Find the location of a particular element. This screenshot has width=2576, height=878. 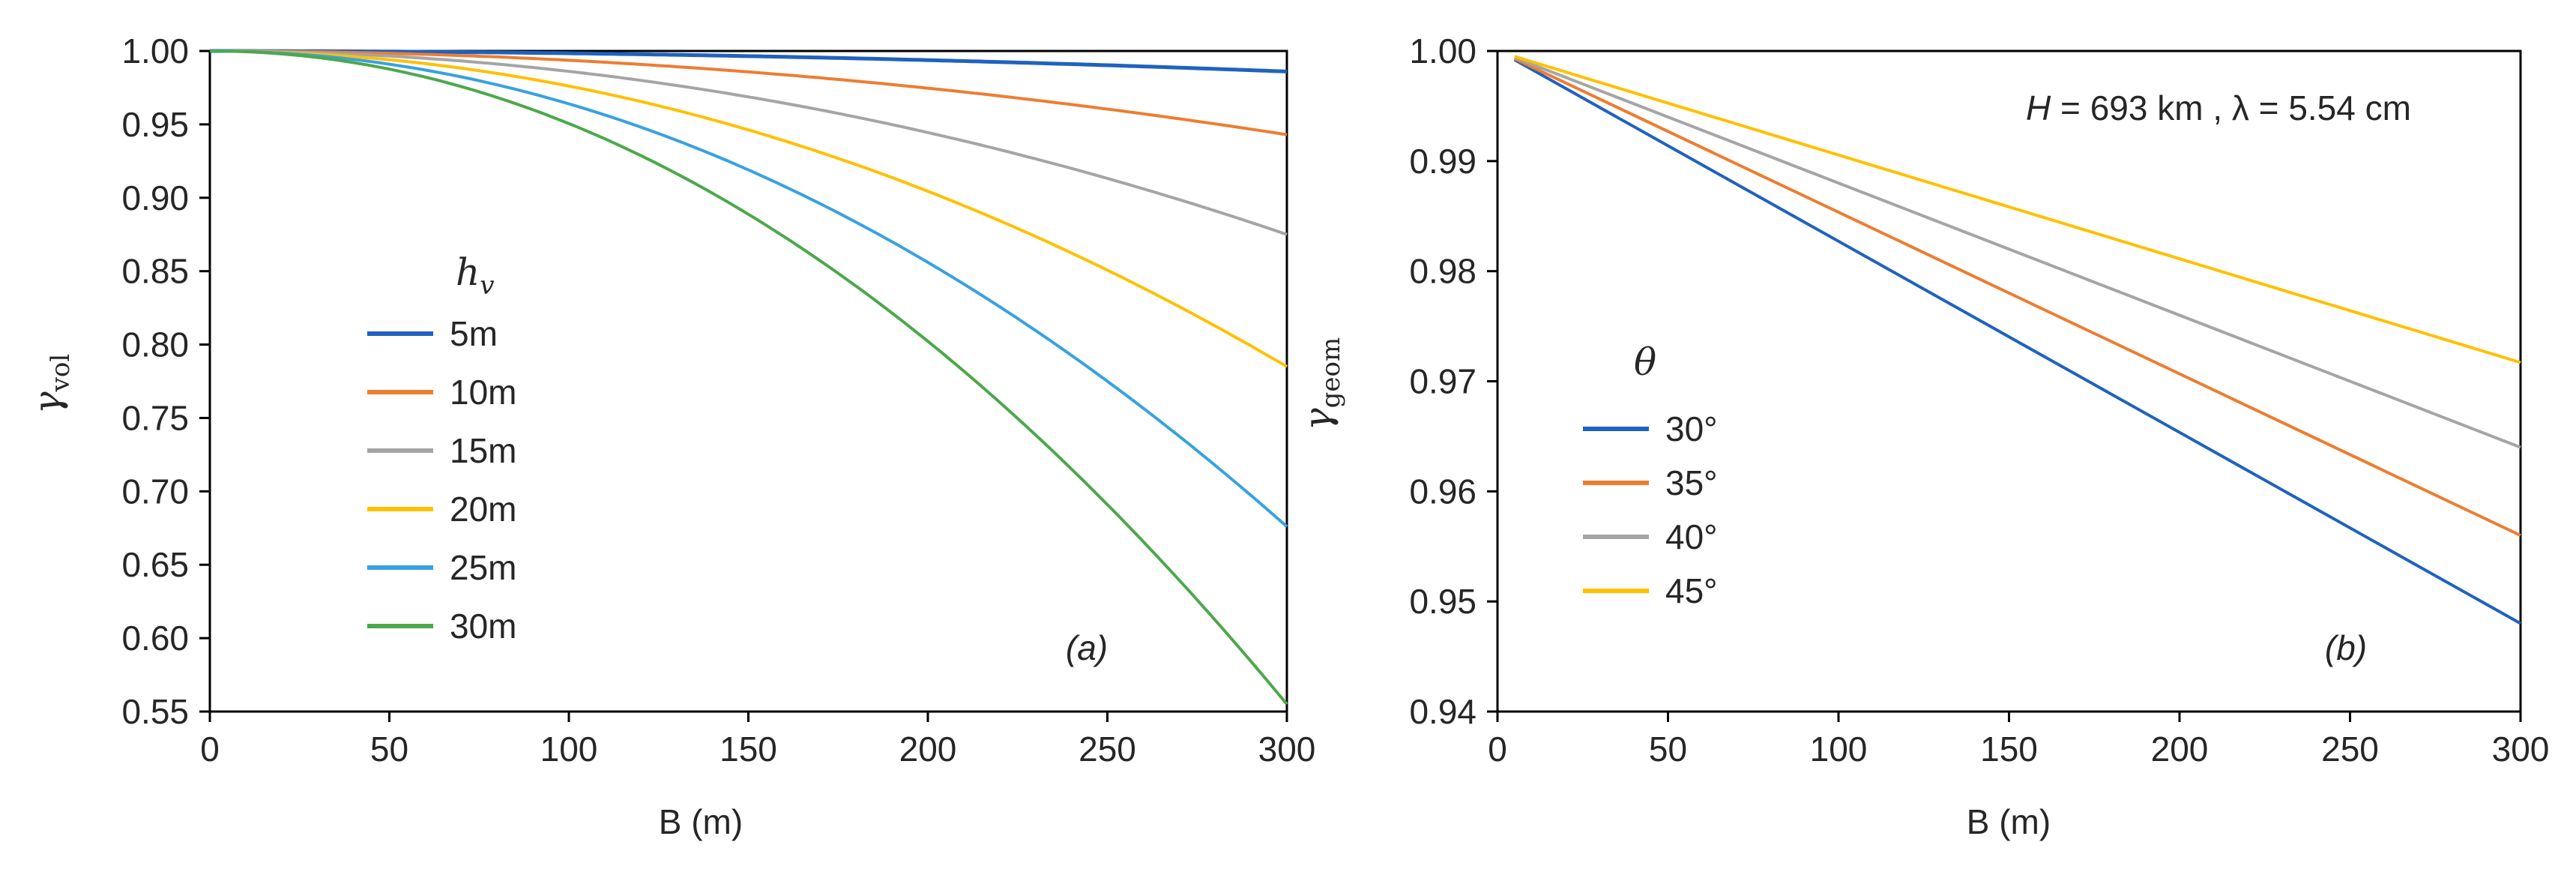

x-tick-label-a: 100 is located at coordinates (569, 749).